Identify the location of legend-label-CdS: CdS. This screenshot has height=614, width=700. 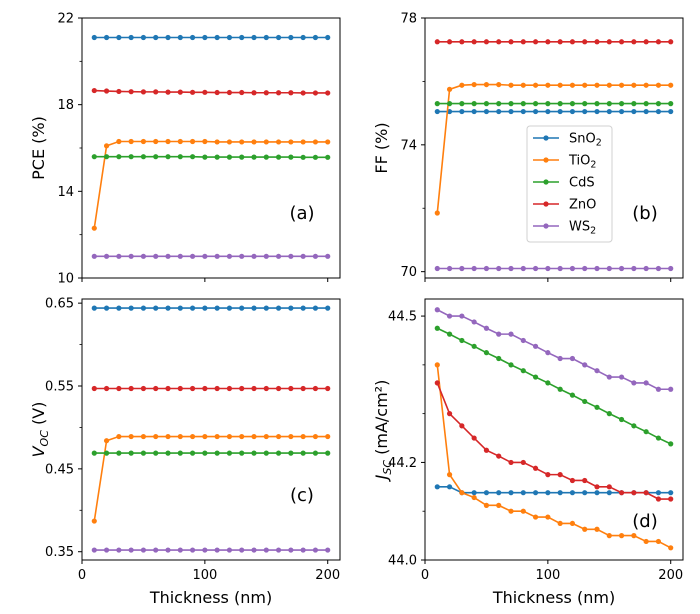
(582, 183).